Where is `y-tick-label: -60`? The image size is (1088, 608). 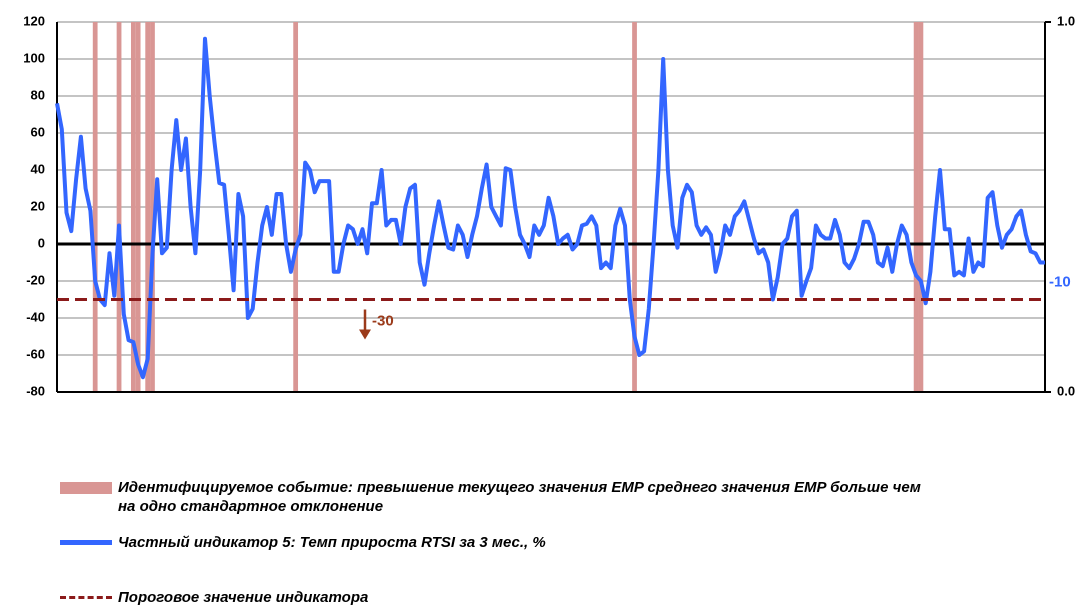
y-tick-label: -60 is located at coordinates (35, 353).